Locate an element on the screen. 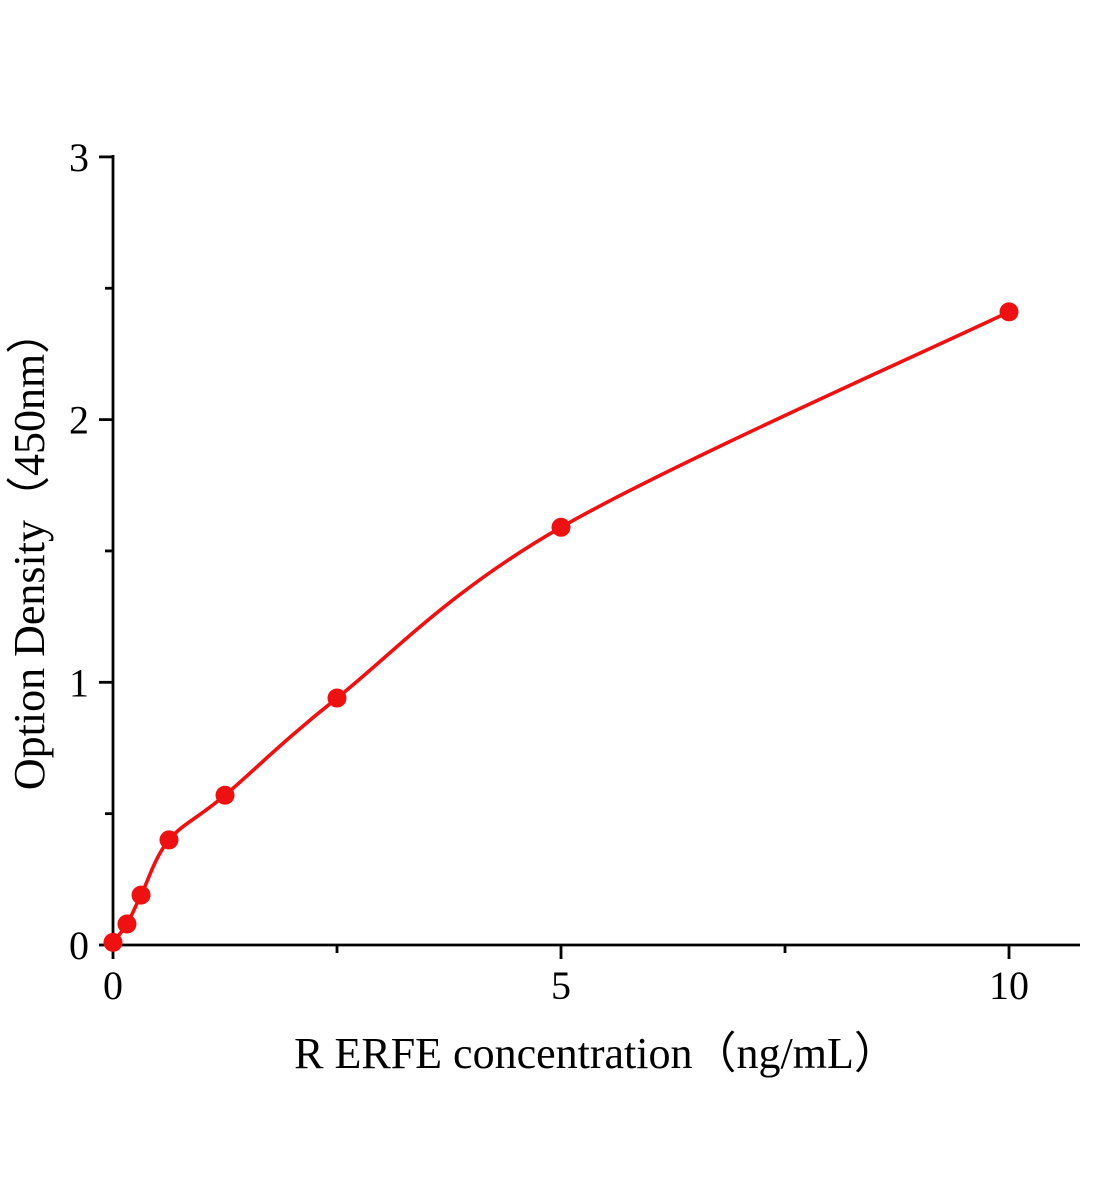 Image resolution: width=1104 pixels, height=1200 pixels. y-tick-label: 0 is located at coordinates (79, 945).